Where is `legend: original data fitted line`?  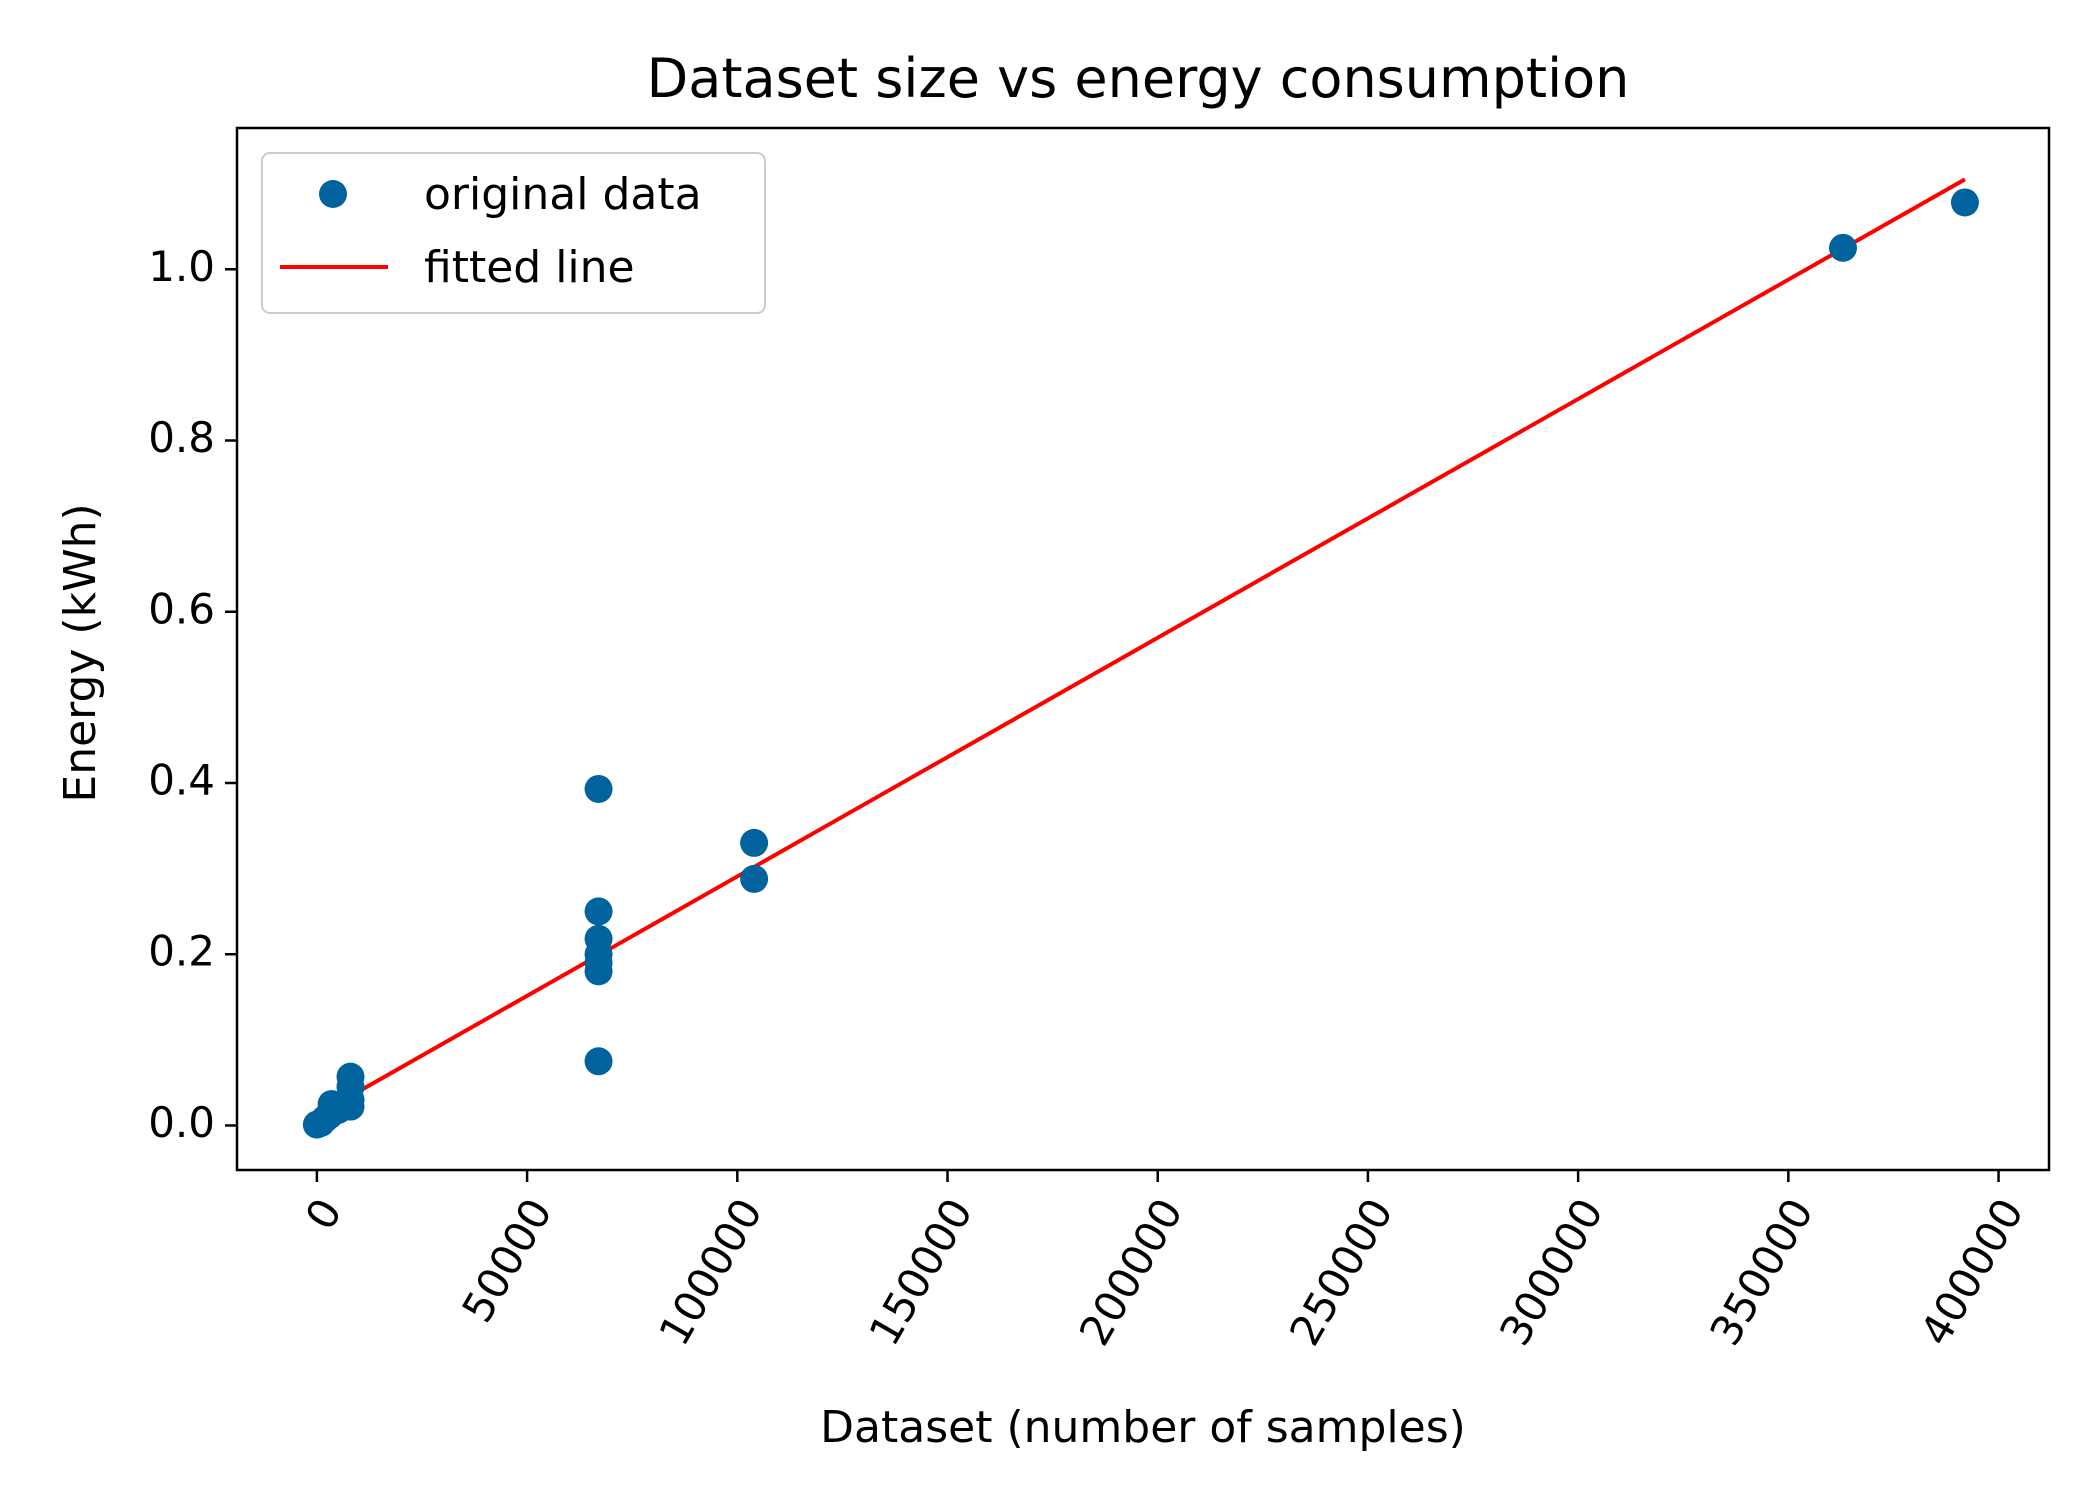
legend: original data fitted line is located at coordinates (513, 233).